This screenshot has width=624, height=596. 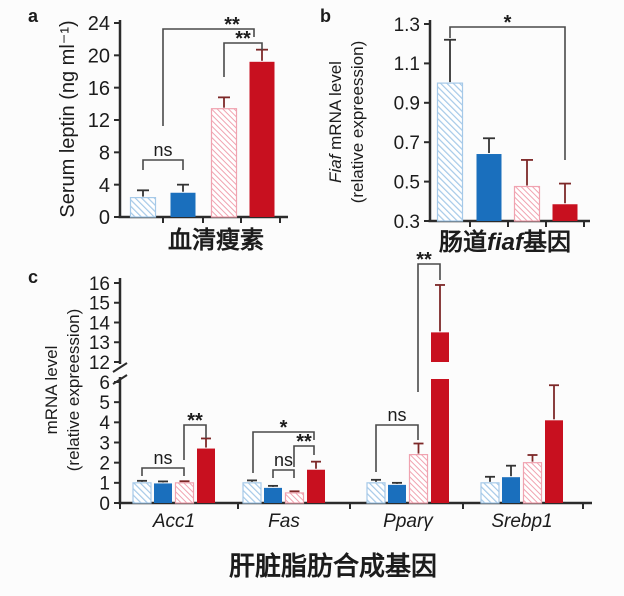 What do you see at coordinates (521, 521) in the screenshot?
I see `category-label: Srebp1` at bounding box center [521, 521].